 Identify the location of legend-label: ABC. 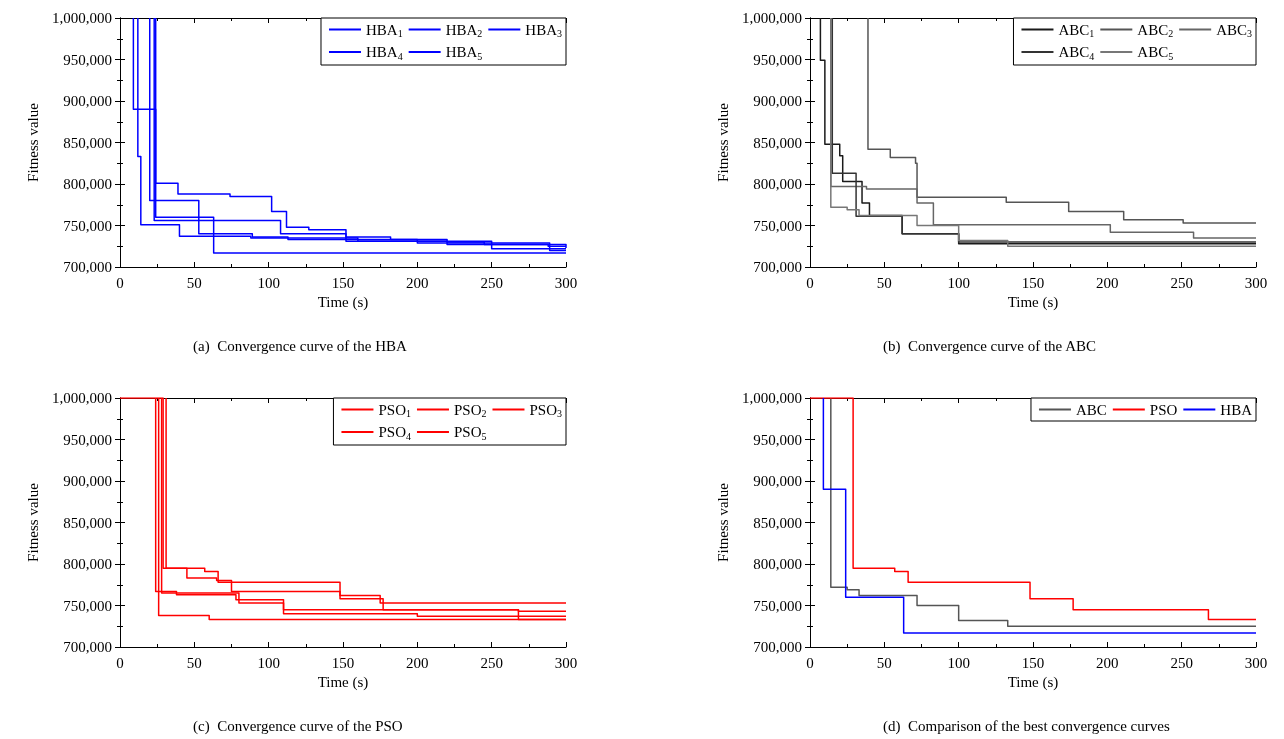
(1091, 409).